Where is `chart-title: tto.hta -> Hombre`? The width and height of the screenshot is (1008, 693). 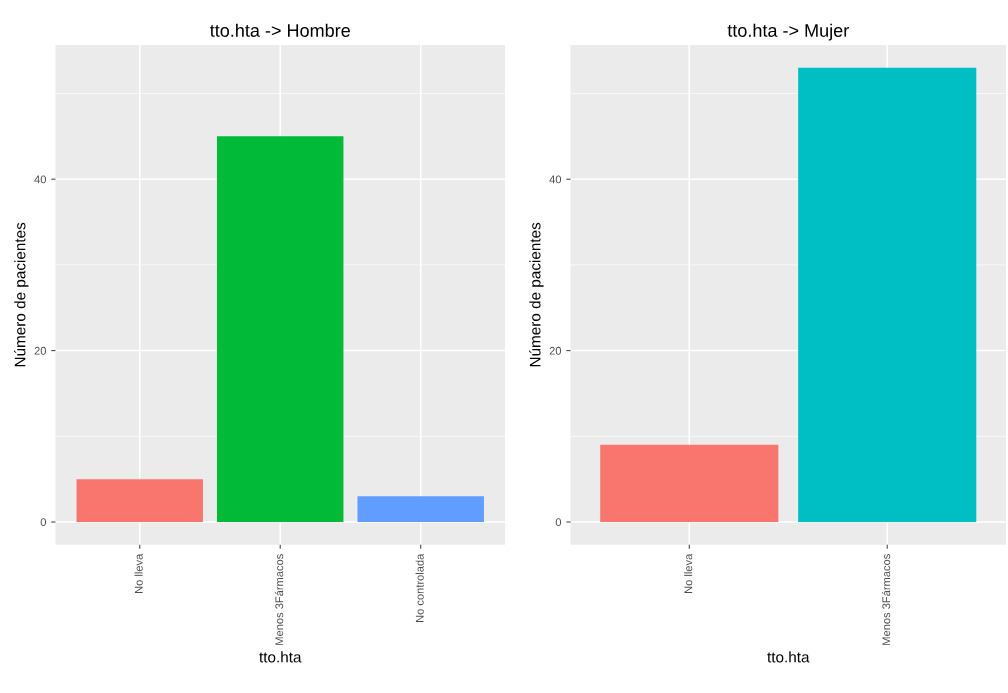 chart-title: tto.hta -> Hombre is located at coordinates (280, 30).